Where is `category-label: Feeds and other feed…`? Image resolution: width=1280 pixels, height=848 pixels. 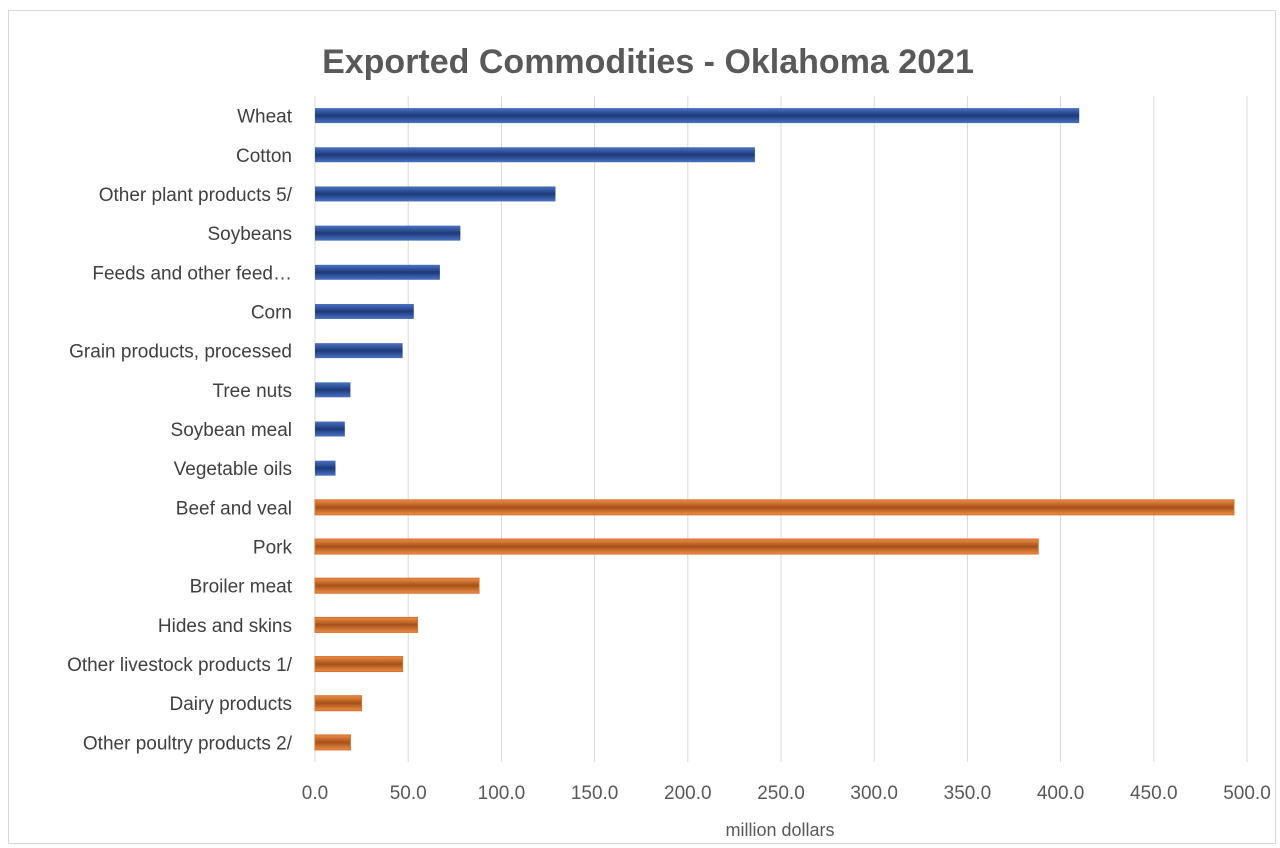 category-label: Feeds and other feed… is located at coordinates (192, 273).